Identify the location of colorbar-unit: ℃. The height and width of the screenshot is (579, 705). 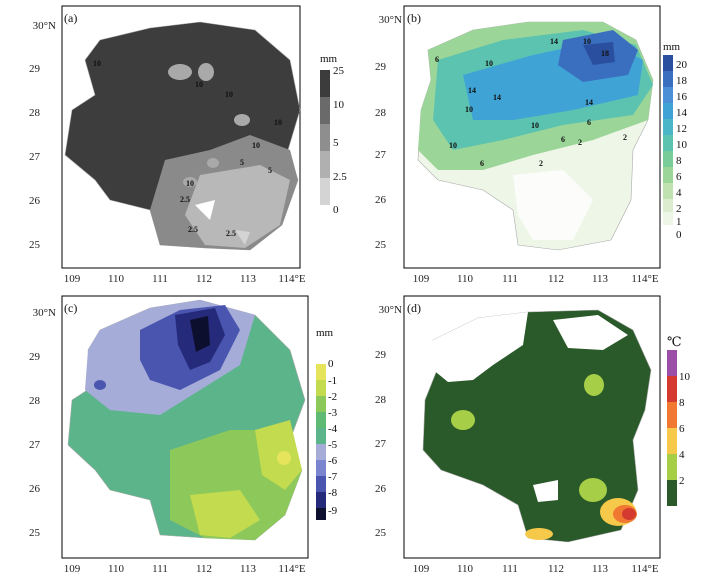
(674, 341).